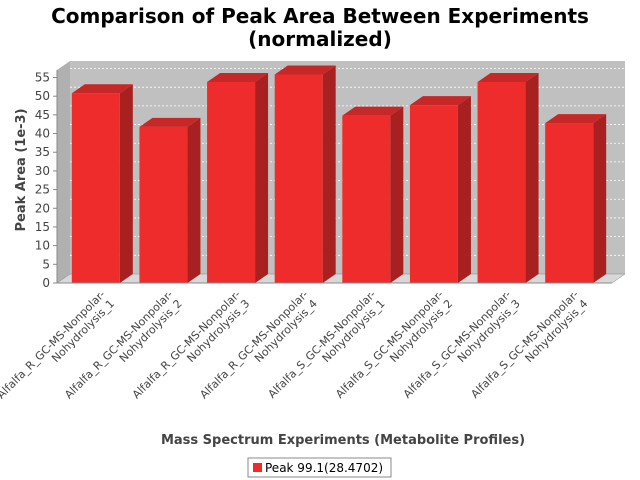  I want to click on chart-title-line2: (normalized), so click(320, 39).